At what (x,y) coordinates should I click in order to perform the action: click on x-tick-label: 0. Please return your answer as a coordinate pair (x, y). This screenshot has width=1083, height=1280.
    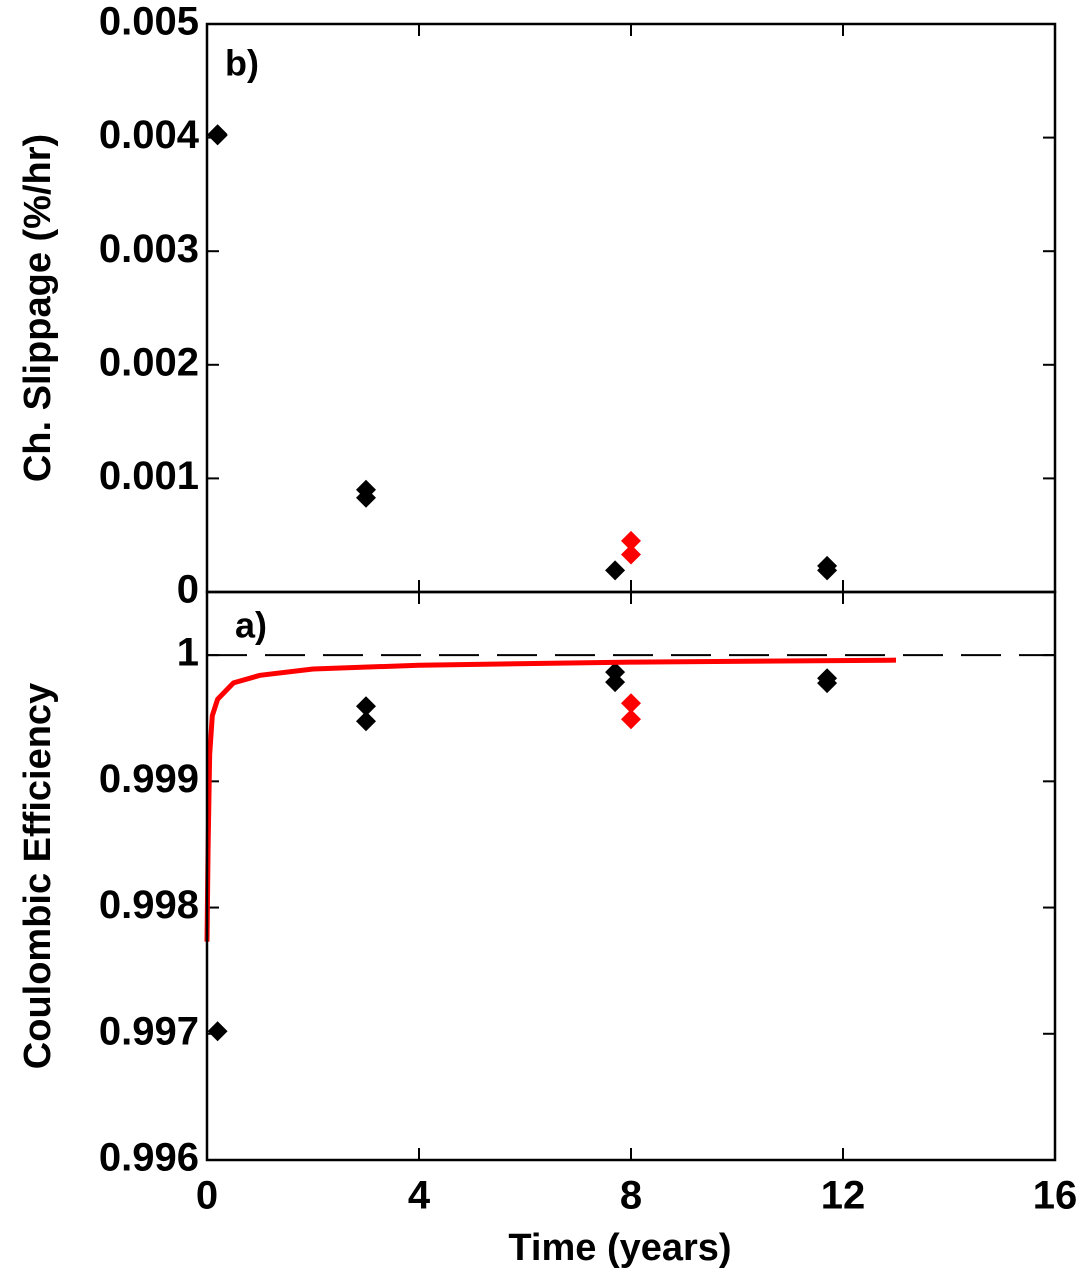
    Looking at the image, I should click on (207, 1196).